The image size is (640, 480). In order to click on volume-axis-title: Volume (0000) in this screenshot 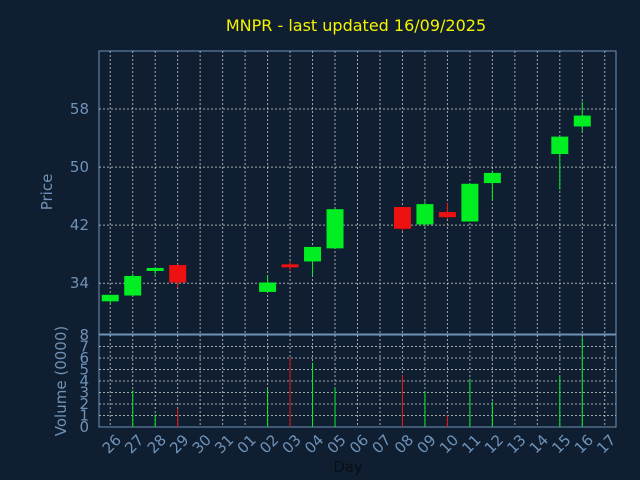, I will do `click(61, 381)`.